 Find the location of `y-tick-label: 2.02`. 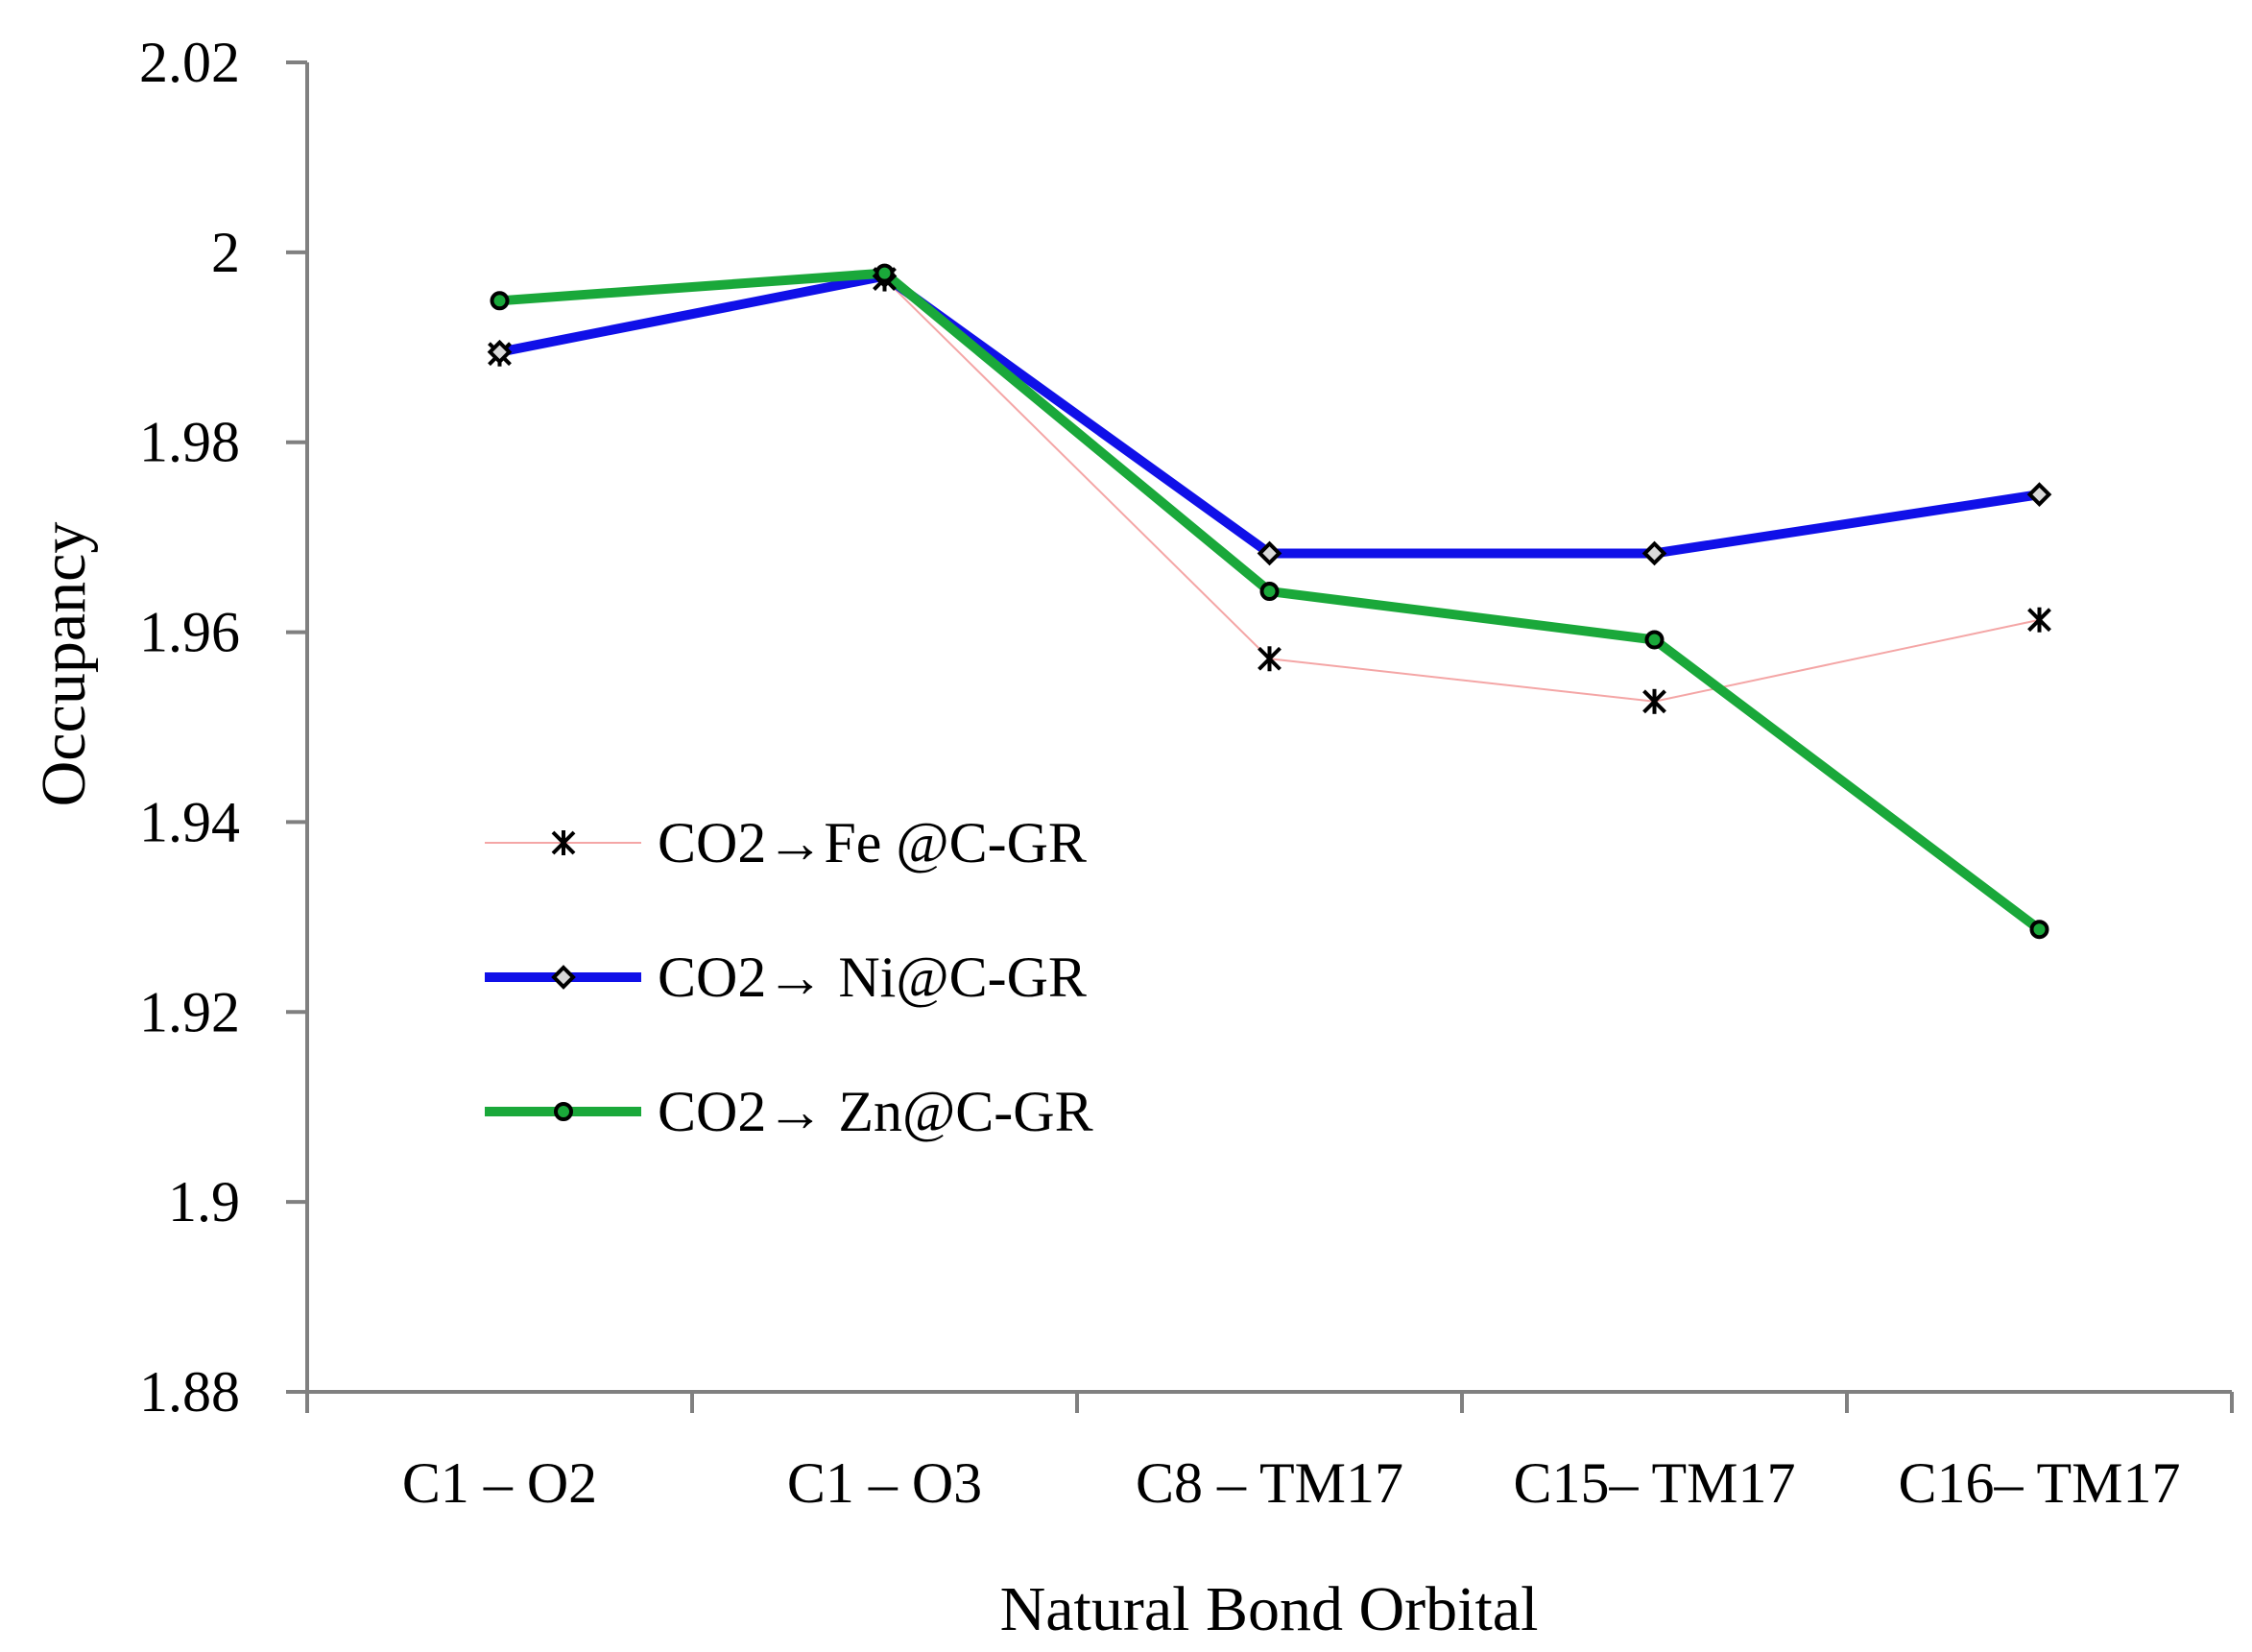

y-tick-label: 2.02 is located at coordinates (190, 63).